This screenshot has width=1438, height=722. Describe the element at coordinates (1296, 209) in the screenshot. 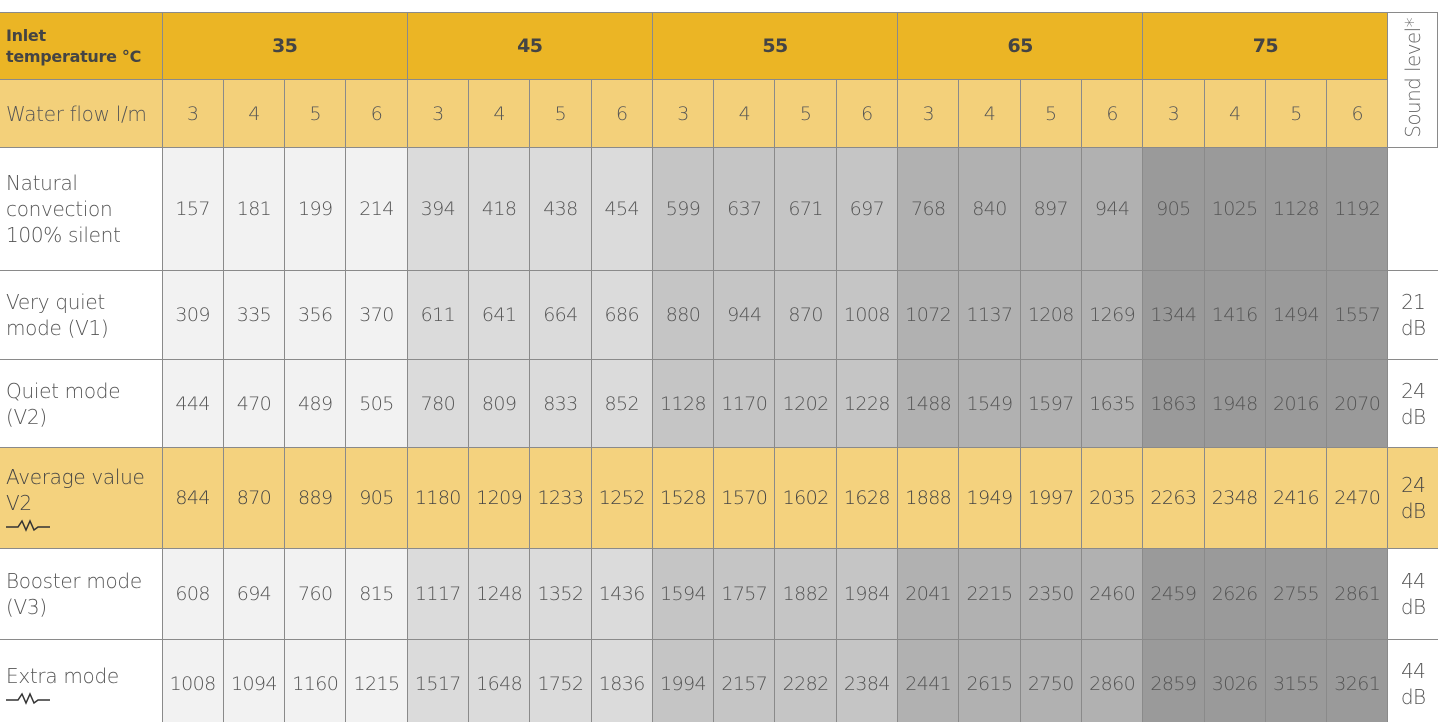

I see `cell-value: 1128` at that location.